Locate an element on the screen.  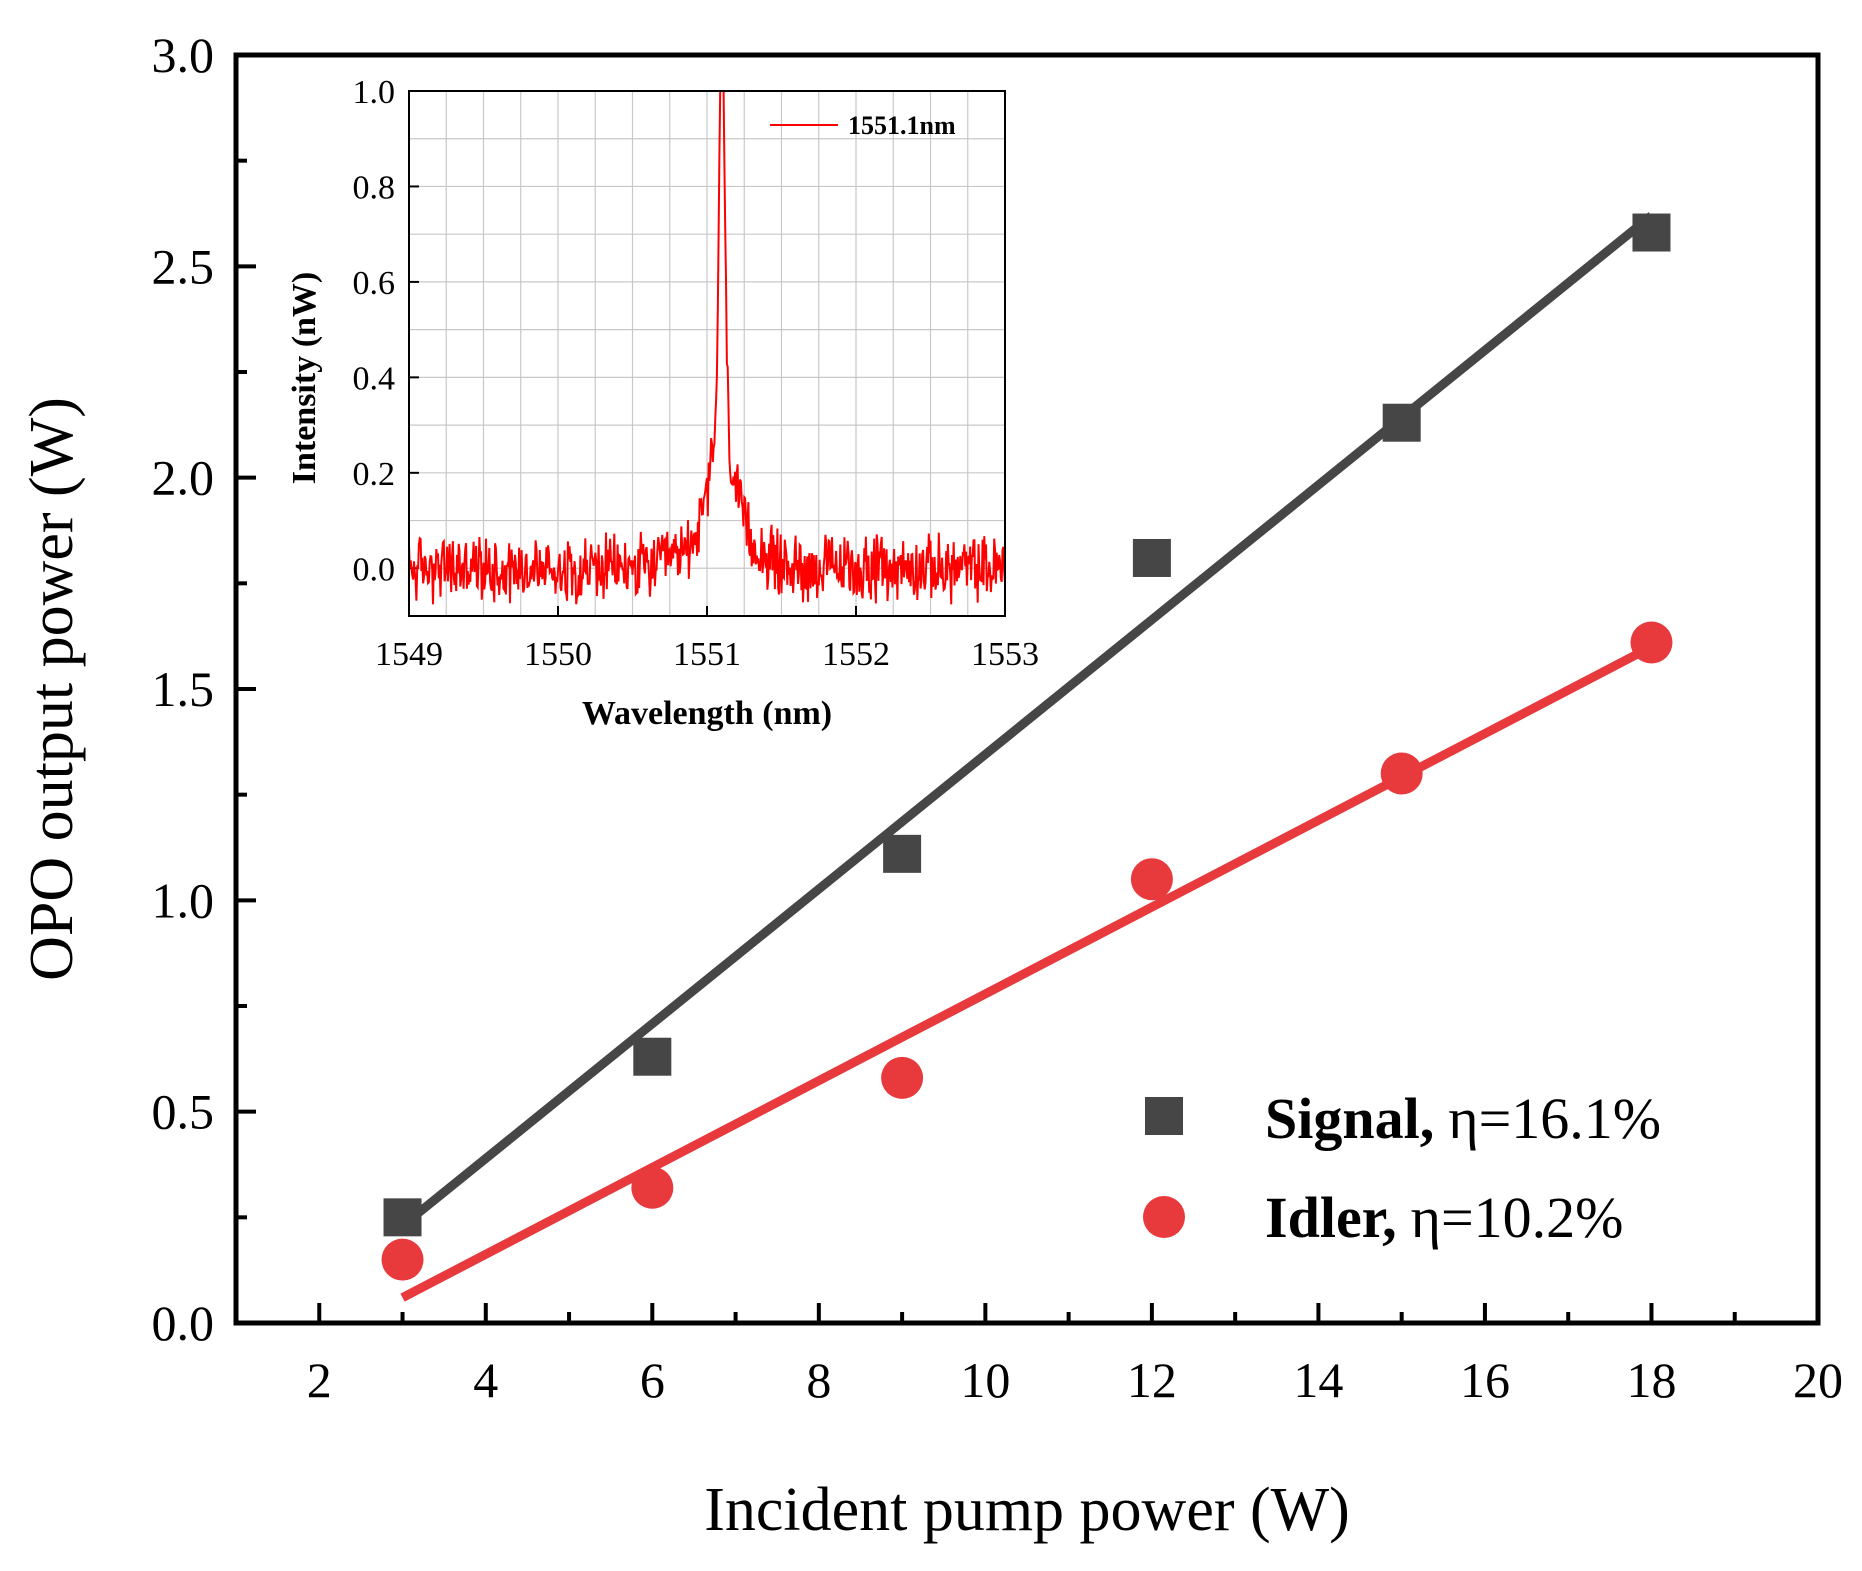
main-y-tick-label: 1.5 is located at coordinates (183, 689).